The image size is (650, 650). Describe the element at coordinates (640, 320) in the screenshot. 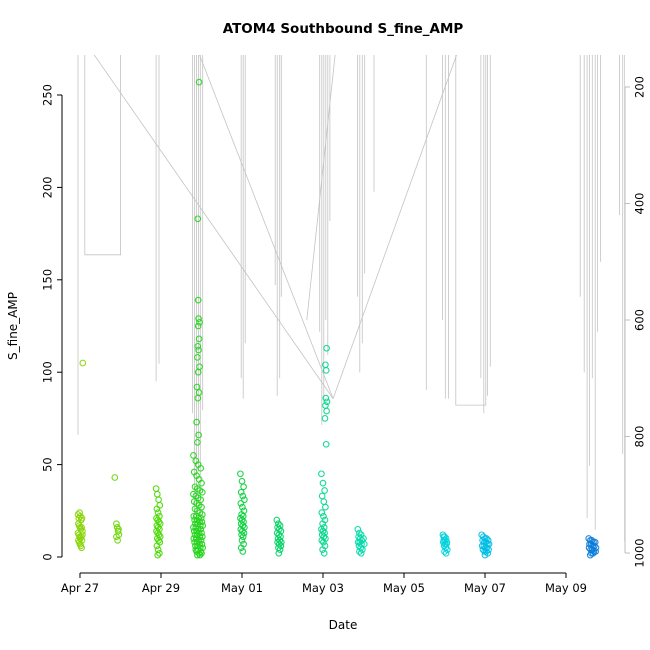

I see `y2-axis-tick-label: 600` at that location.